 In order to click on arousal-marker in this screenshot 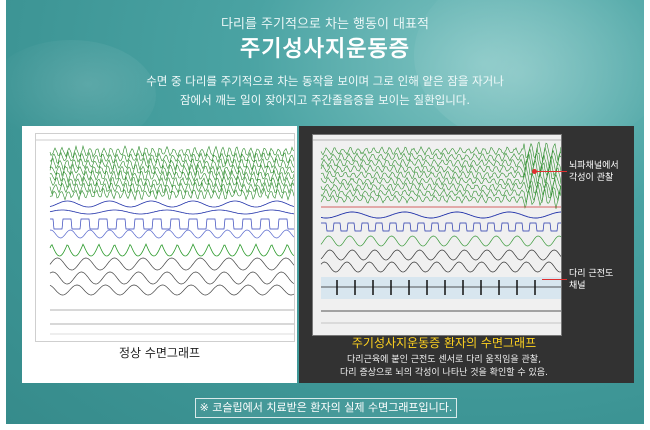, I will do `click(534, 171)`.